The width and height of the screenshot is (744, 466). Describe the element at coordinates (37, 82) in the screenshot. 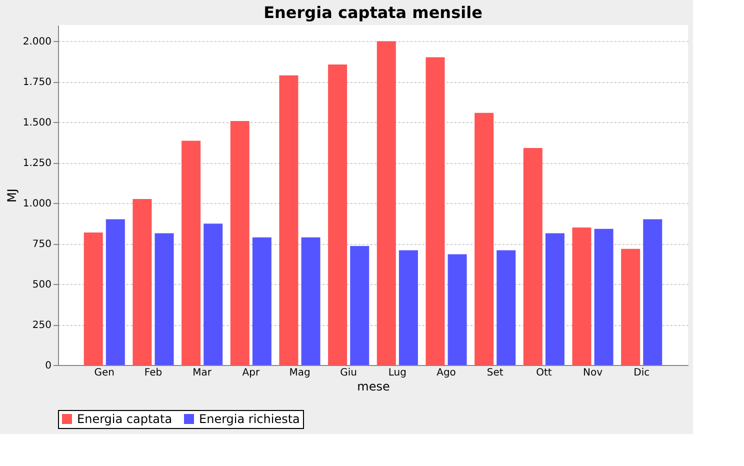

I see `y-tick-label: 1.750` at that location.